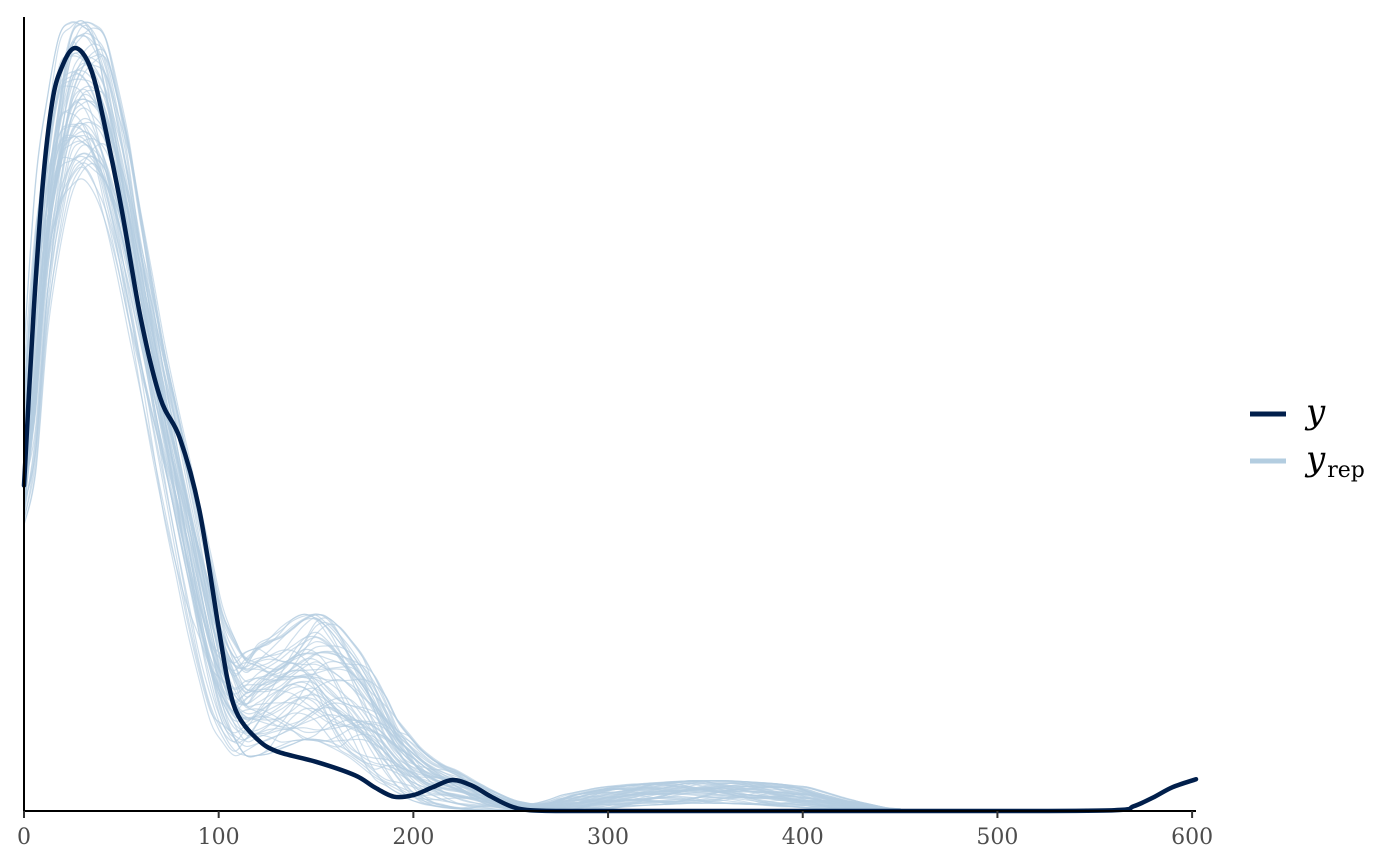 The image size is (1400, 866). What do you see at coordinates (219, 837) in the screenshot?
I see `x-tick-label: 100` at bounding box center [219, 837].